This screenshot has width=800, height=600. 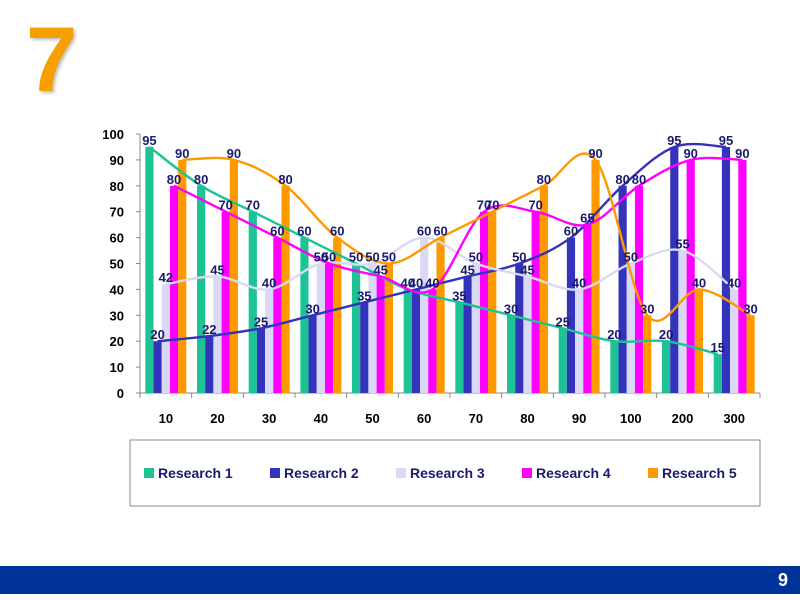 What do you see at coordinates (527, 473) in the screenshot?
I see `legend-swatch` at bounding box center [527, 473].